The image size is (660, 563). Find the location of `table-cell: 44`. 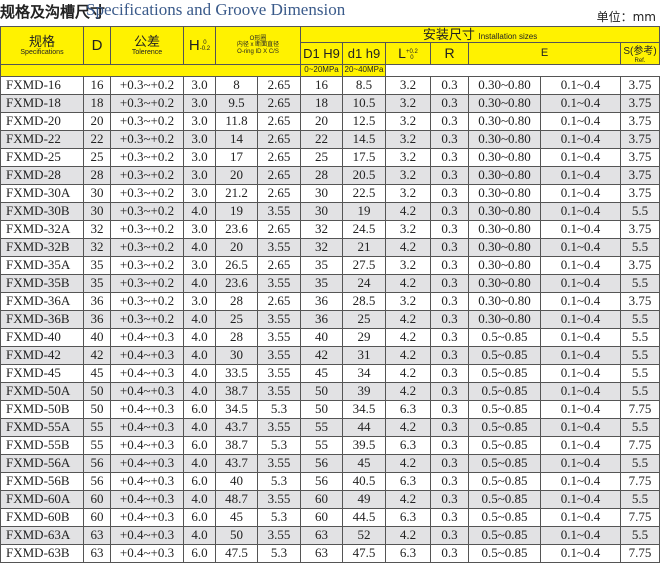

table-cell: 44 is located at coordinates (364, 427).